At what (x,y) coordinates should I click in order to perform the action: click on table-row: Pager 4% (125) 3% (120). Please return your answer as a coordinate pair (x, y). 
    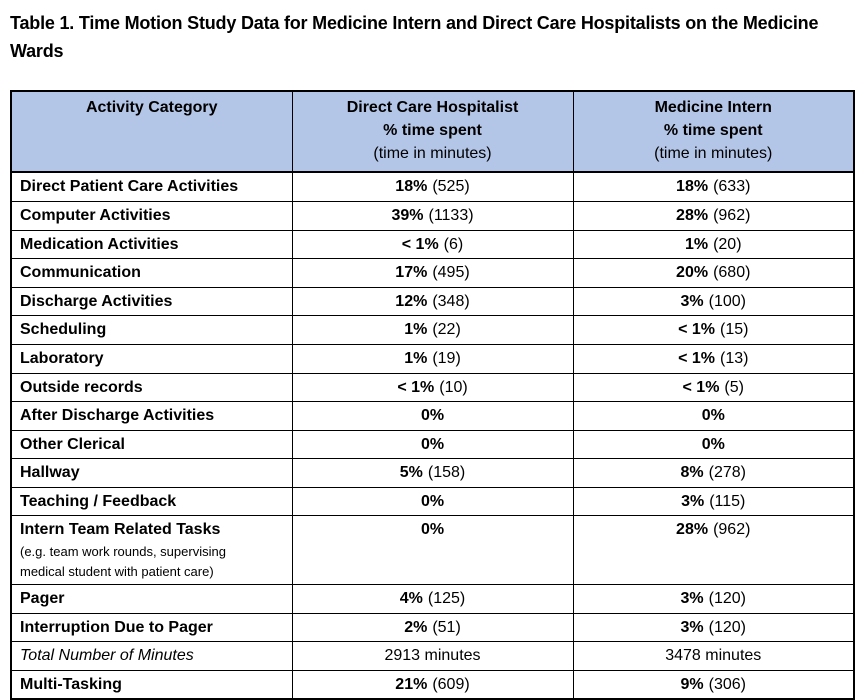
    Looking at the image, I should click on (432, 599).